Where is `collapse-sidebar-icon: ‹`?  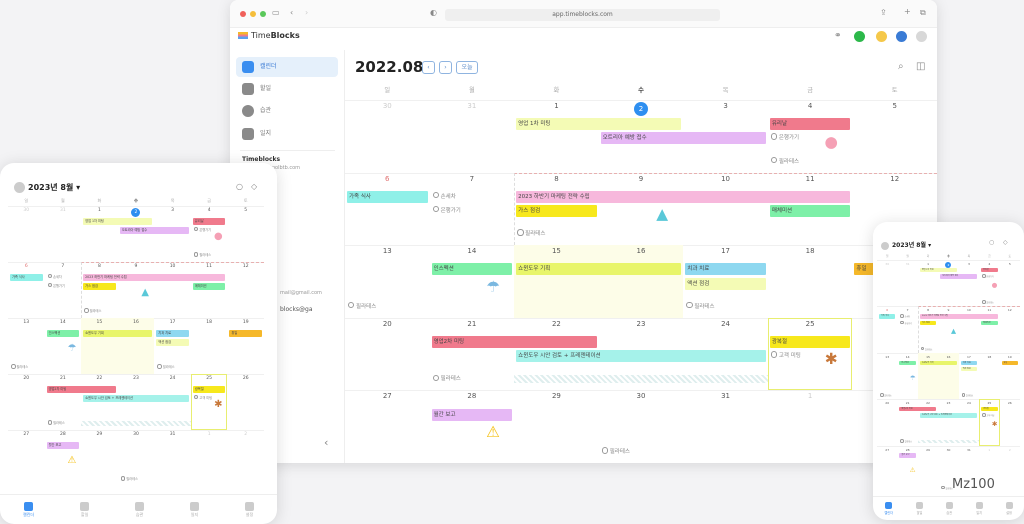
collapse-sidebar-icon: ‹ is located at coordinates (326, 442).